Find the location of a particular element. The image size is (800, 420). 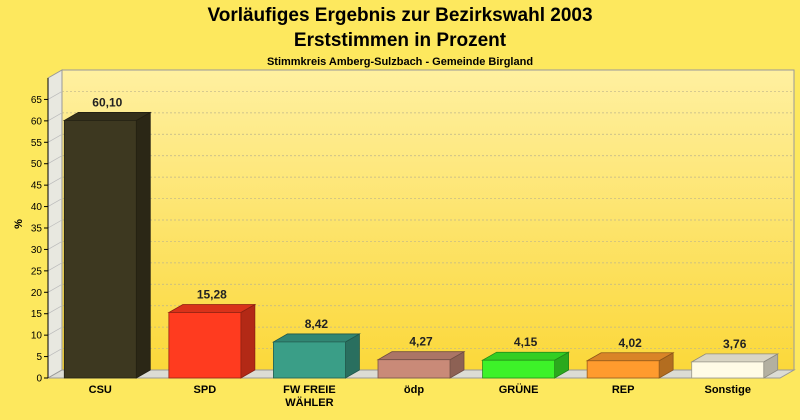

category-label: ödp is located at coordinates (414, 390).